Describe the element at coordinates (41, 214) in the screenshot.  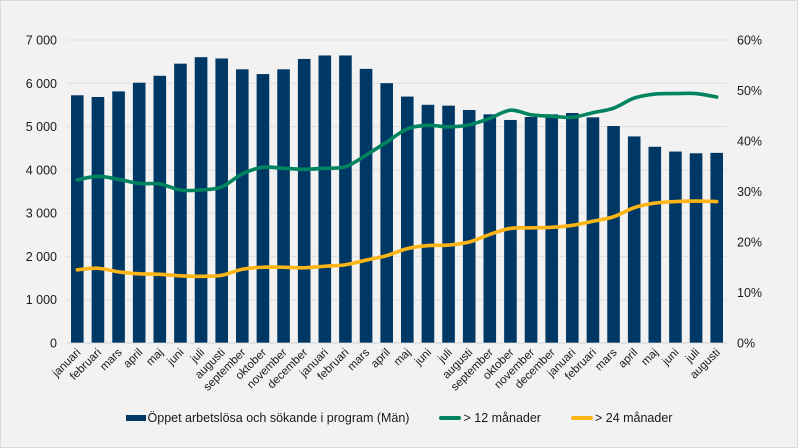
I see `y-tick-label: 3 000` at that location.